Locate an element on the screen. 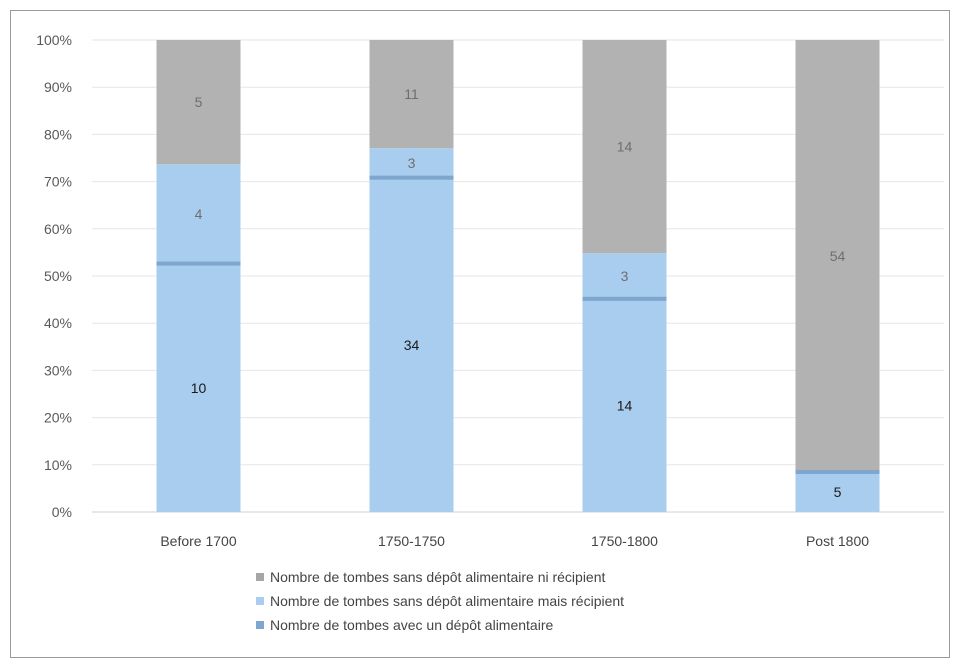  data-label: 54 is located at coordinates (838, 256).